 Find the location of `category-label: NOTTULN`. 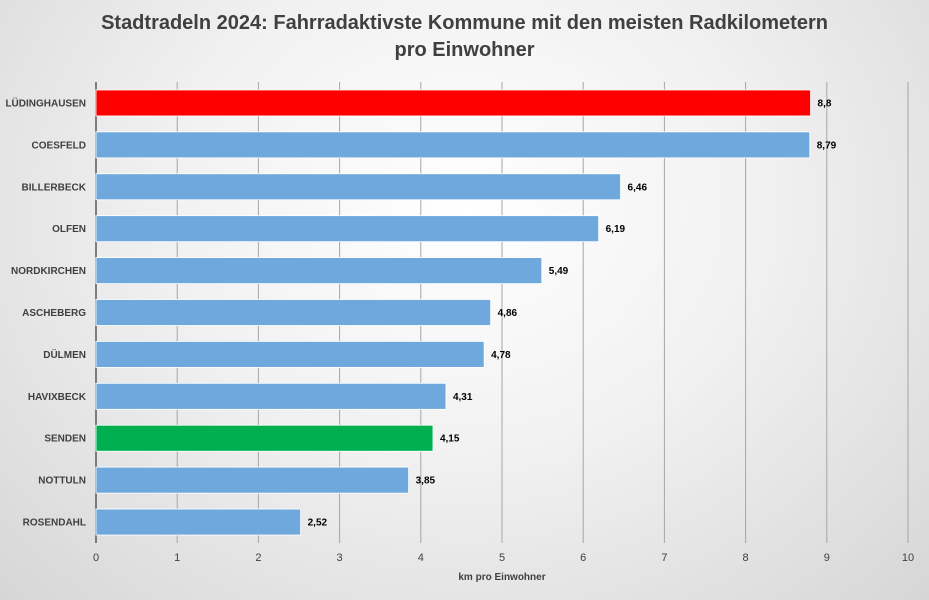

category-label: NOTTULN is located at coordinates (62, 481).